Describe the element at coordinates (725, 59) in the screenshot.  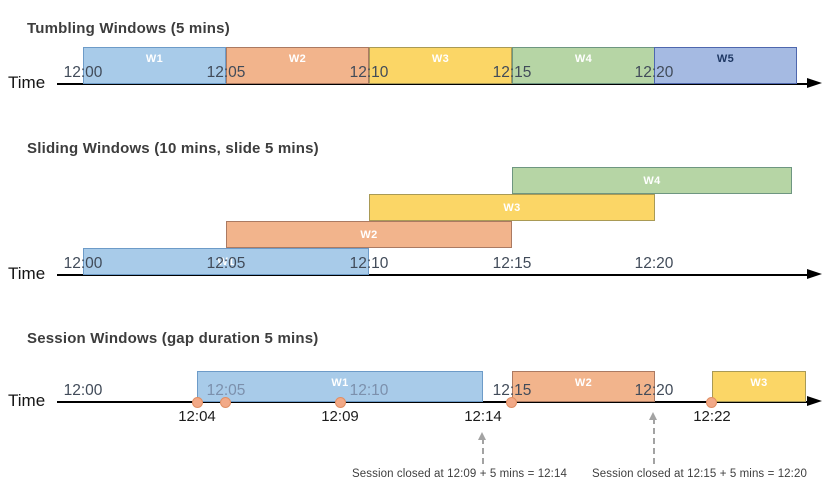
I see `window-label: W5` at that location.